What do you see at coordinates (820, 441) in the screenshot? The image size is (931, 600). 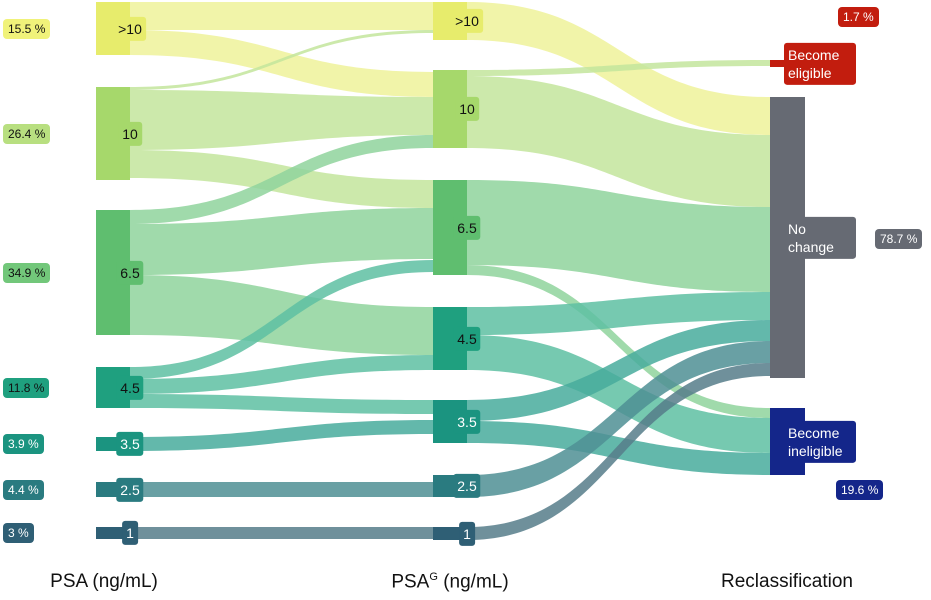 I see `node-label: Become ineligible` at bounding box center [820, 441].